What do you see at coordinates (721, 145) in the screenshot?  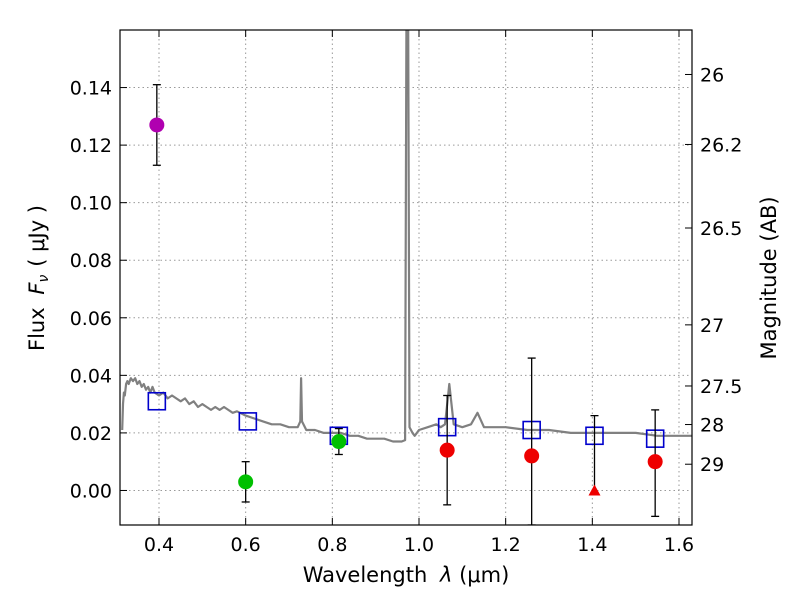 I see `right-tick-label: 26.2` at bounding box center [721, 145].